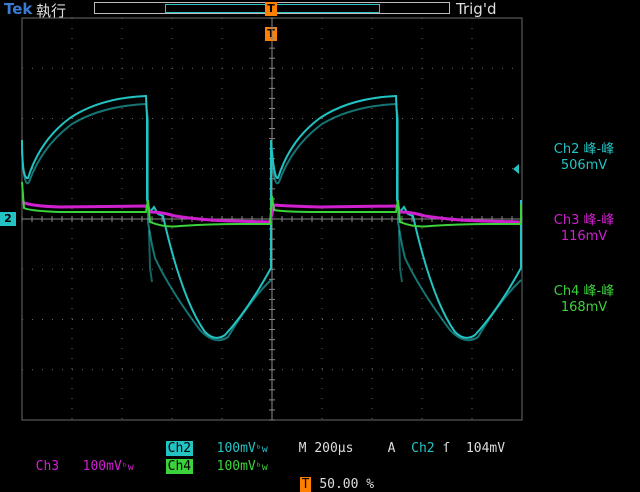 The width and height of the screenshot is (640, 492). What do you see at coordinates (51, 11) in the screenshot?
I see `run-state: 執行` at bounding box center [51, 11].